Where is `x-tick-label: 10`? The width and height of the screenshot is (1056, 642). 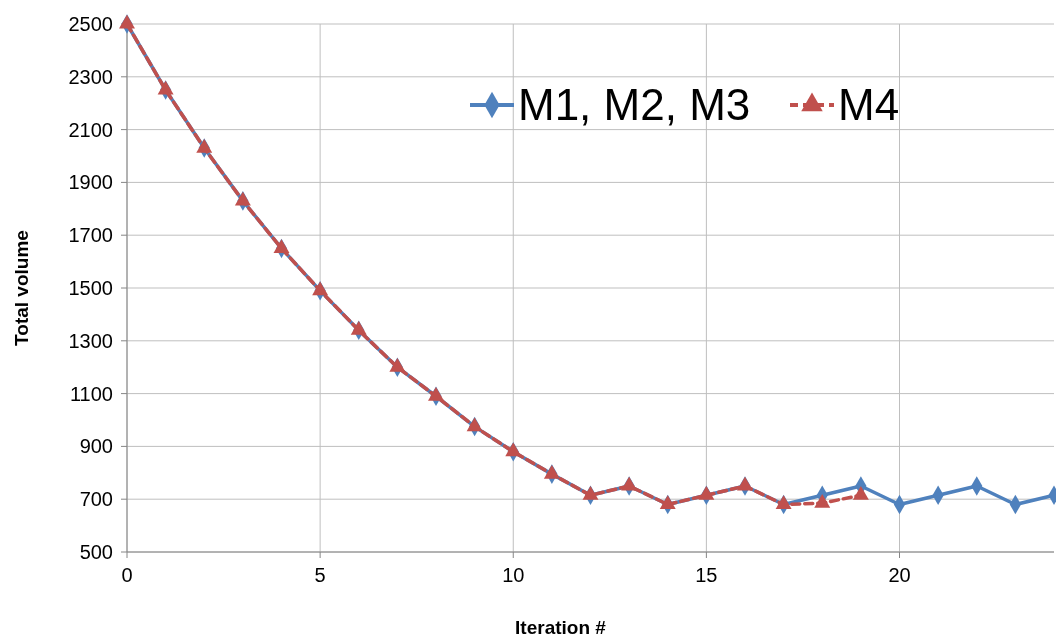 x-tick-label: 10 is located at coordinates (513, 575).